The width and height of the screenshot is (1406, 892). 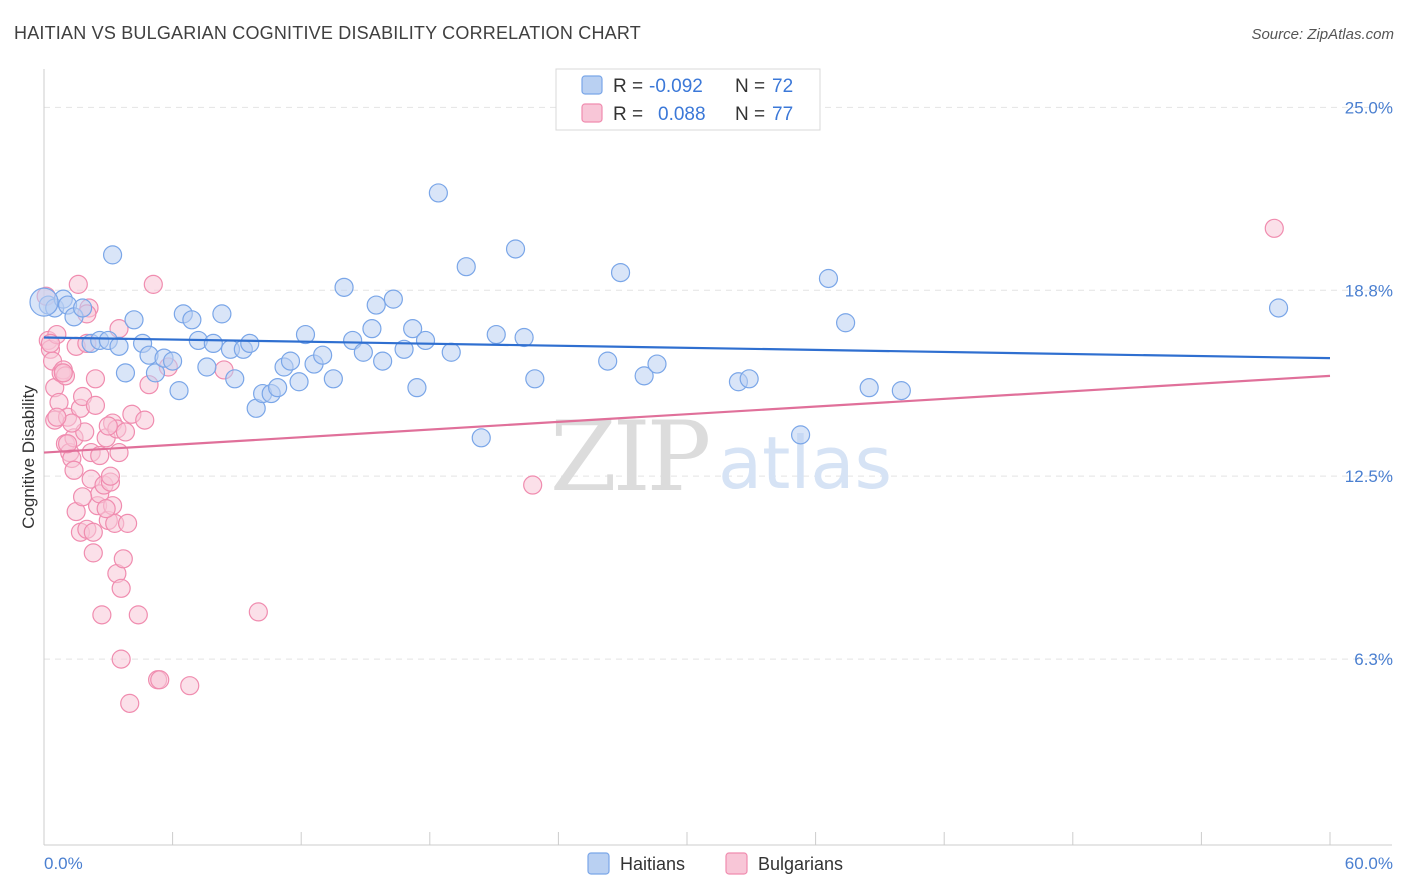 I want to click on legend-swatch-bulgarians, so click(x=592, y=113).